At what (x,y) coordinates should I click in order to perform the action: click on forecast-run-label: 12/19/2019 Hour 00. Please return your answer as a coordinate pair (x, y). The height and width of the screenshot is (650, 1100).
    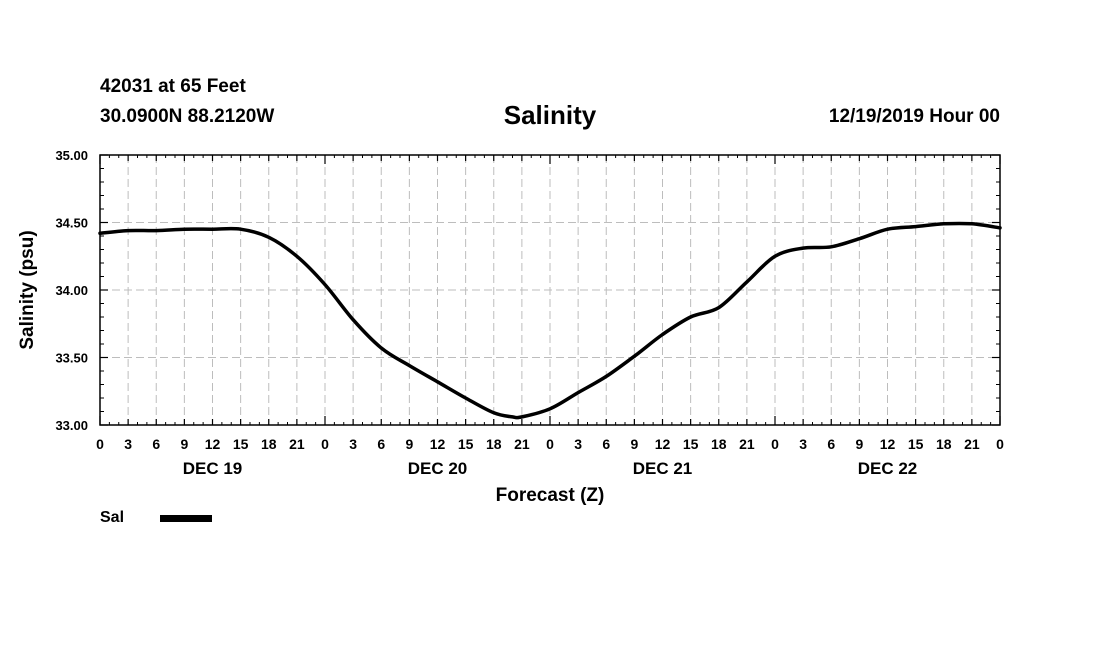
    Looking at the image, I should click on (914, 116).